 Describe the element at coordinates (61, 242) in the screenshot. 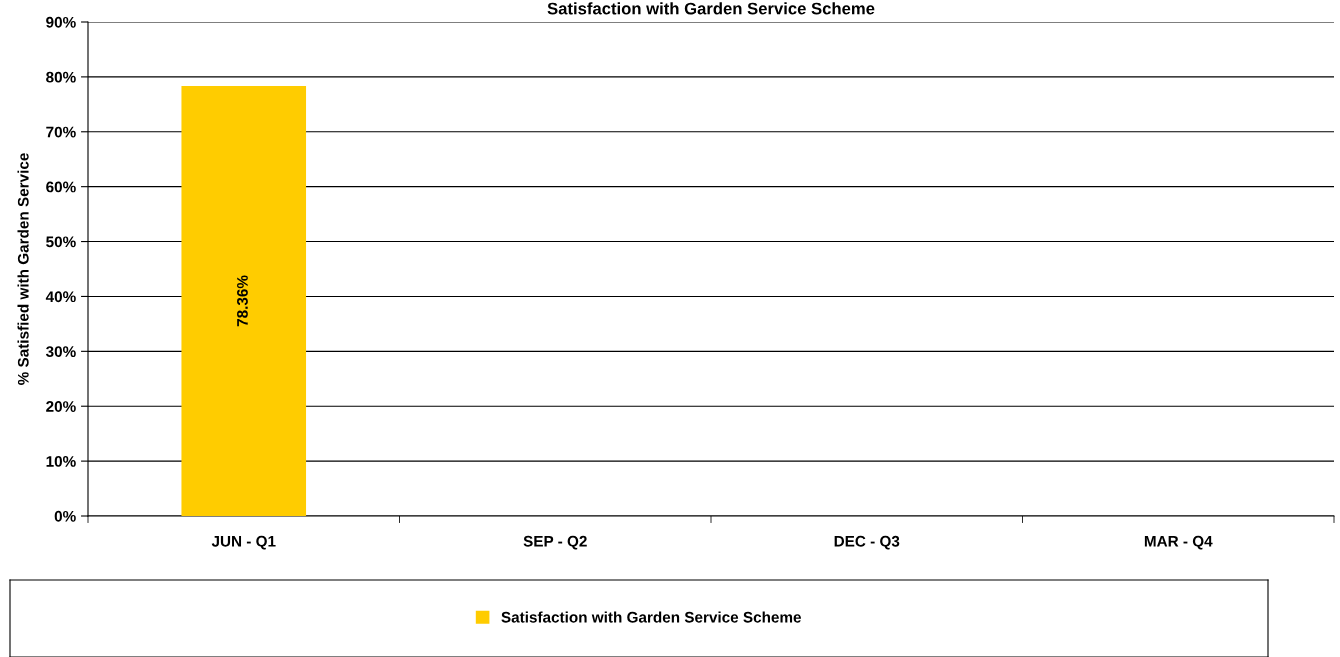

I see `y-tick-label: 50%` at that location.